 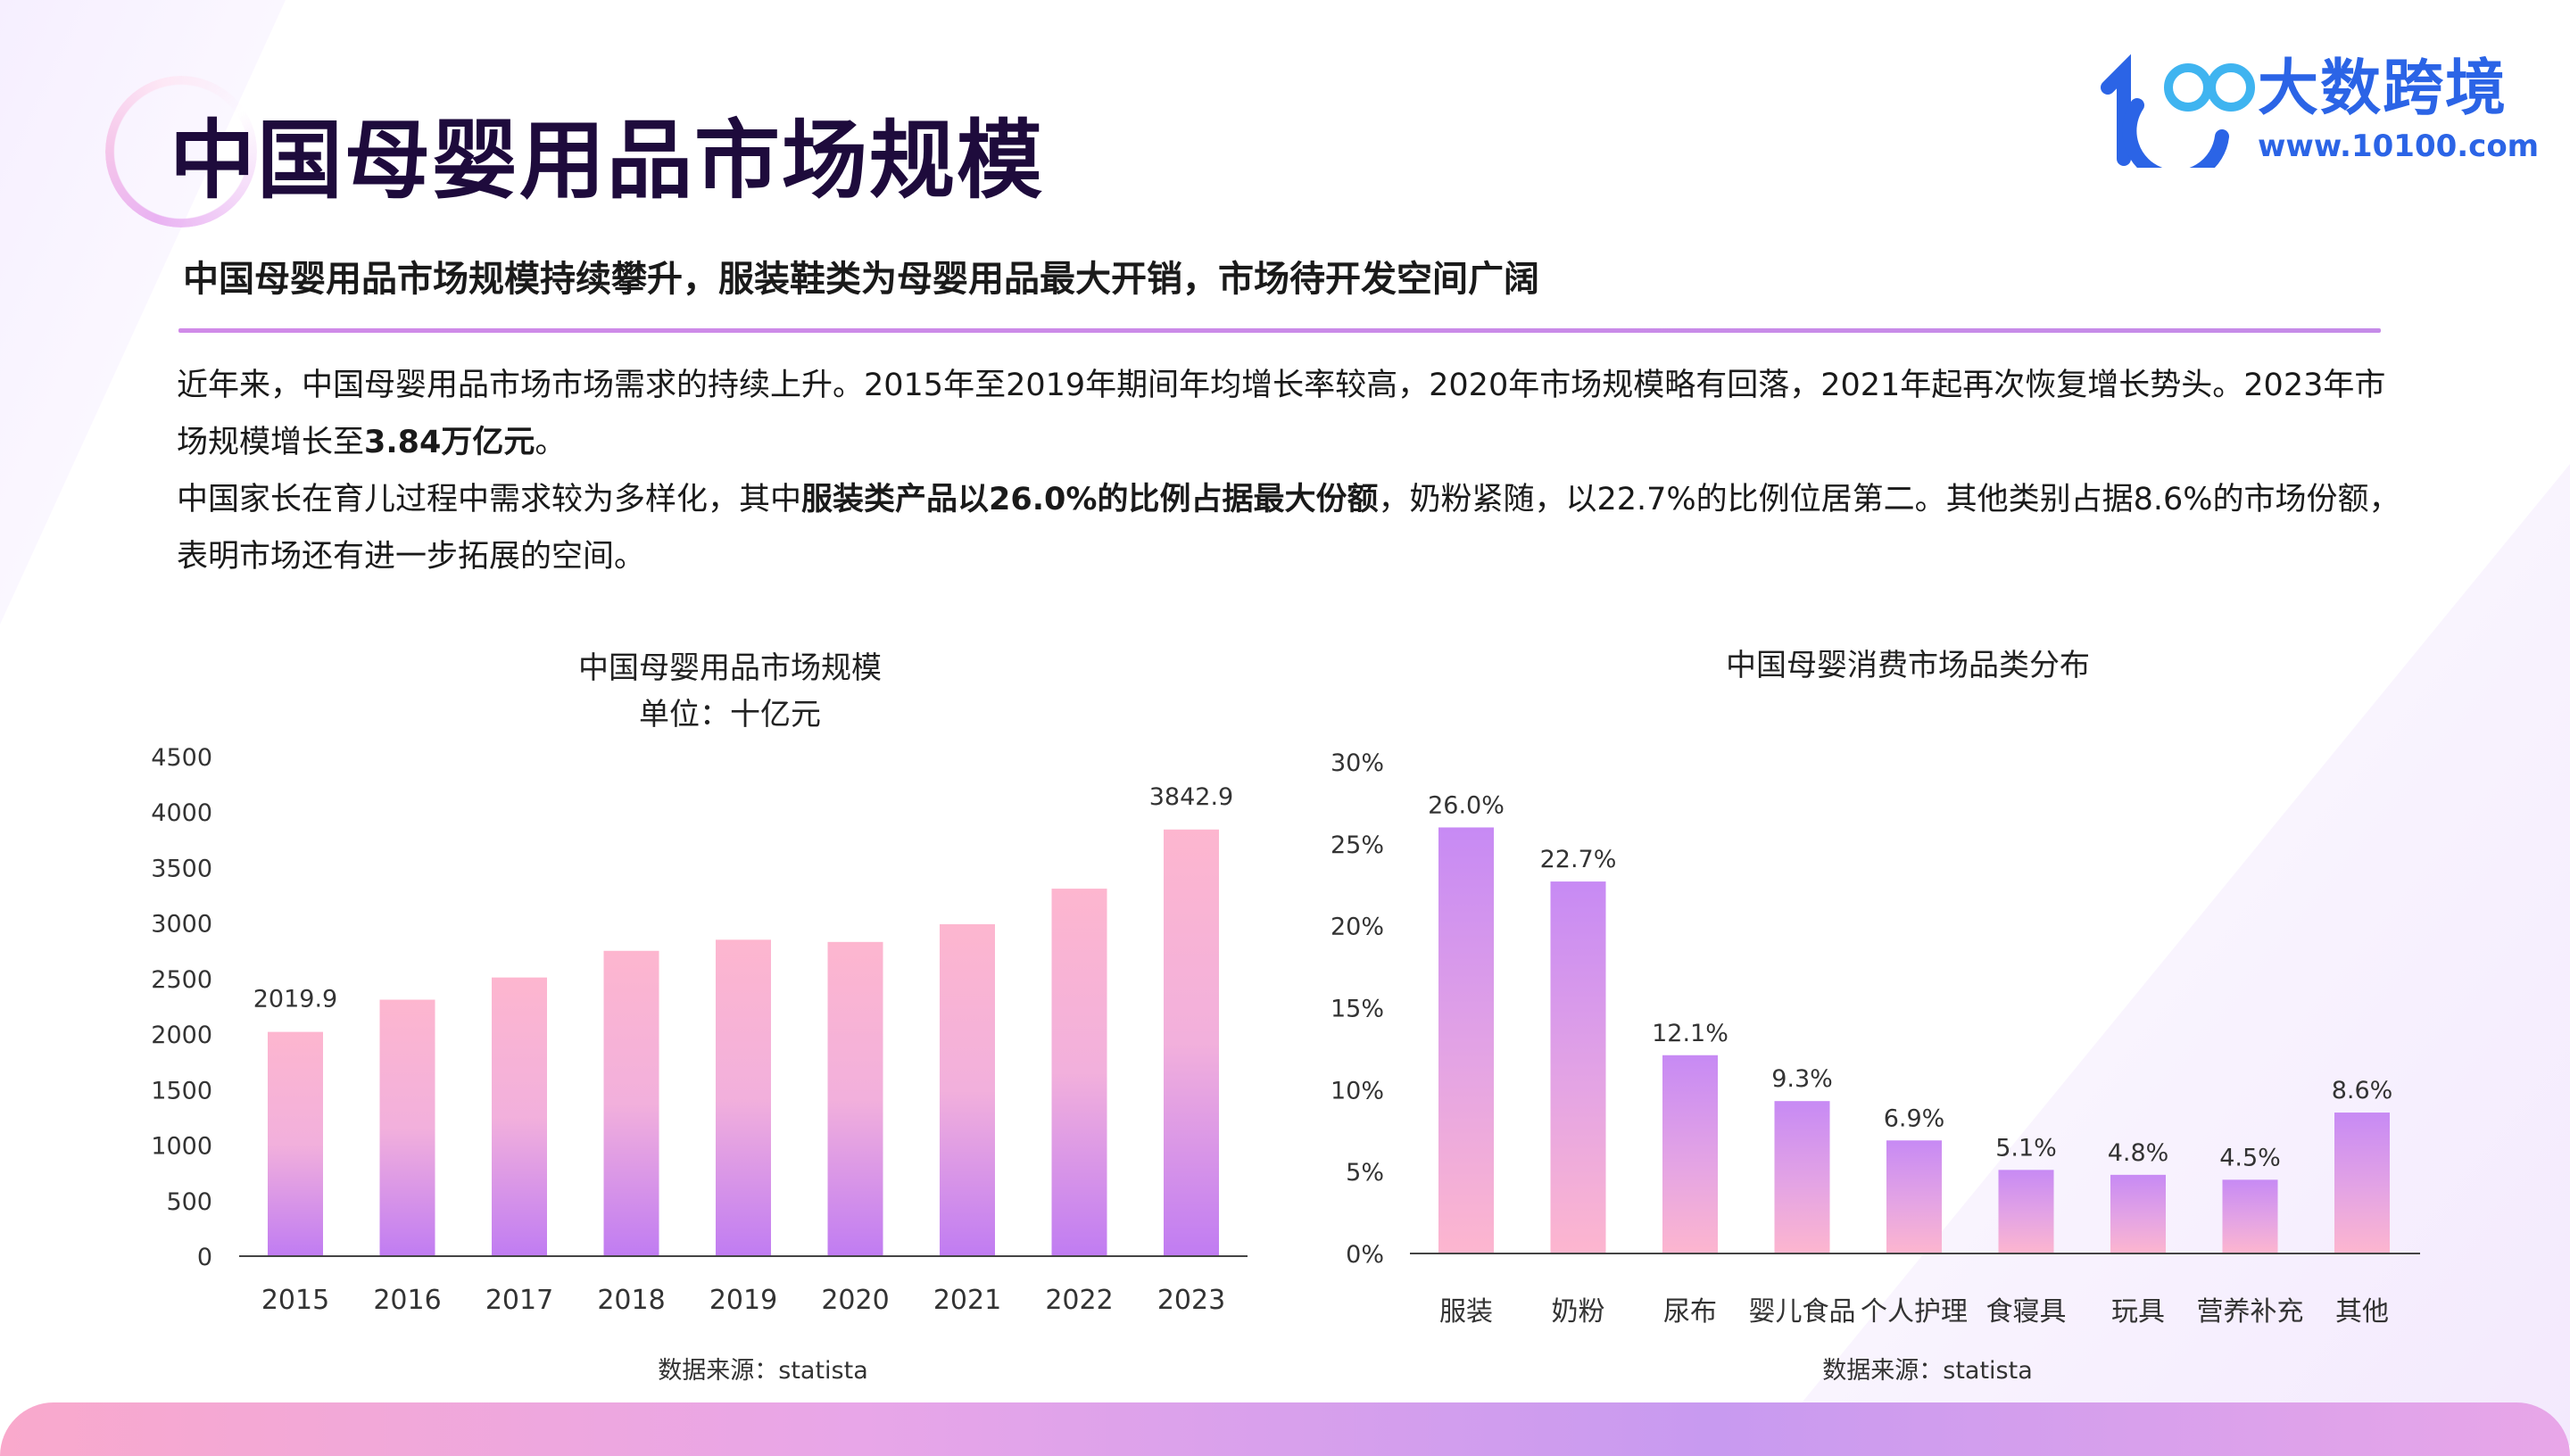 I want to click on market-x-tick-label: 2016, so click(x=407, y=1300).